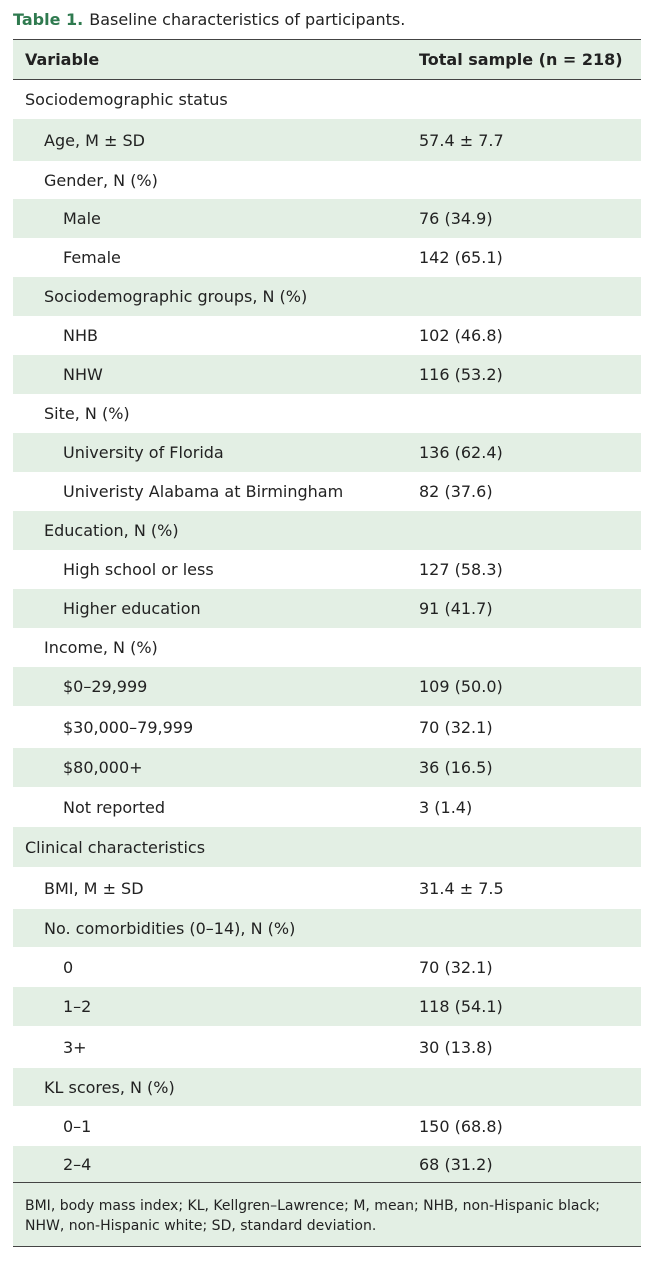 This screenshot has width=654, height=1263. What do you see at coordinates (68, 967) in the screenshot?
I see `row-variable-label: 0` at bounding box center [68, 967].